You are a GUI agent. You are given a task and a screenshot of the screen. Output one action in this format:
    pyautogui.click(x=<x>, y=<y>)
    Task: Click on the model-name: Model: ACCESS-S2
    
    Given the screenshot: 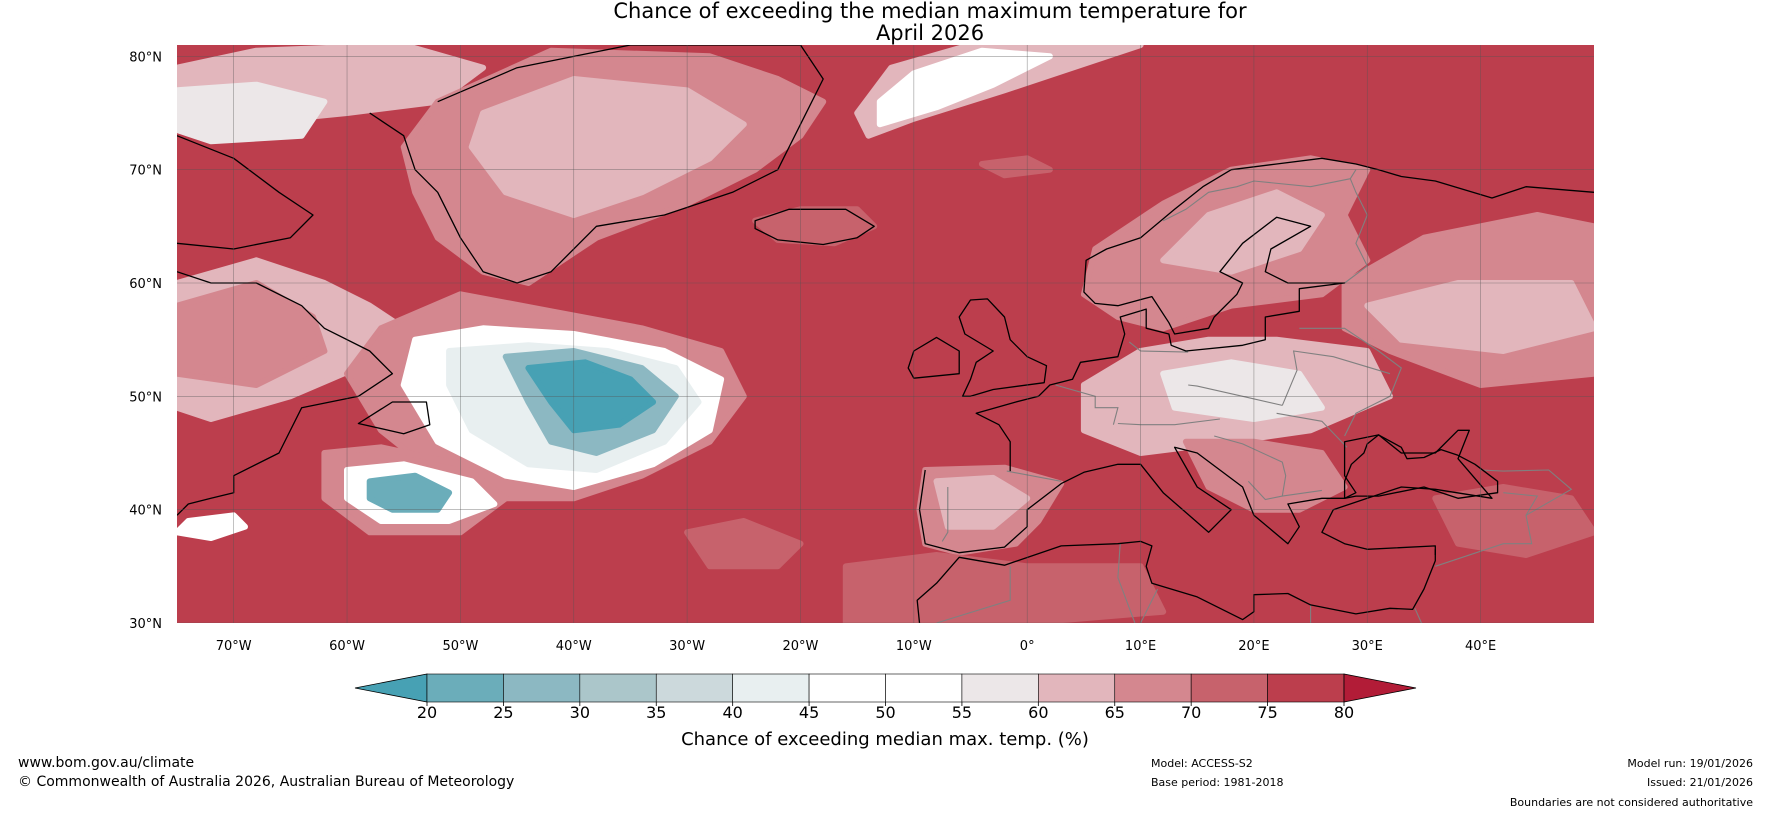 What is the action you would take?
    pyautogui.click(x=1202, y=763)
    